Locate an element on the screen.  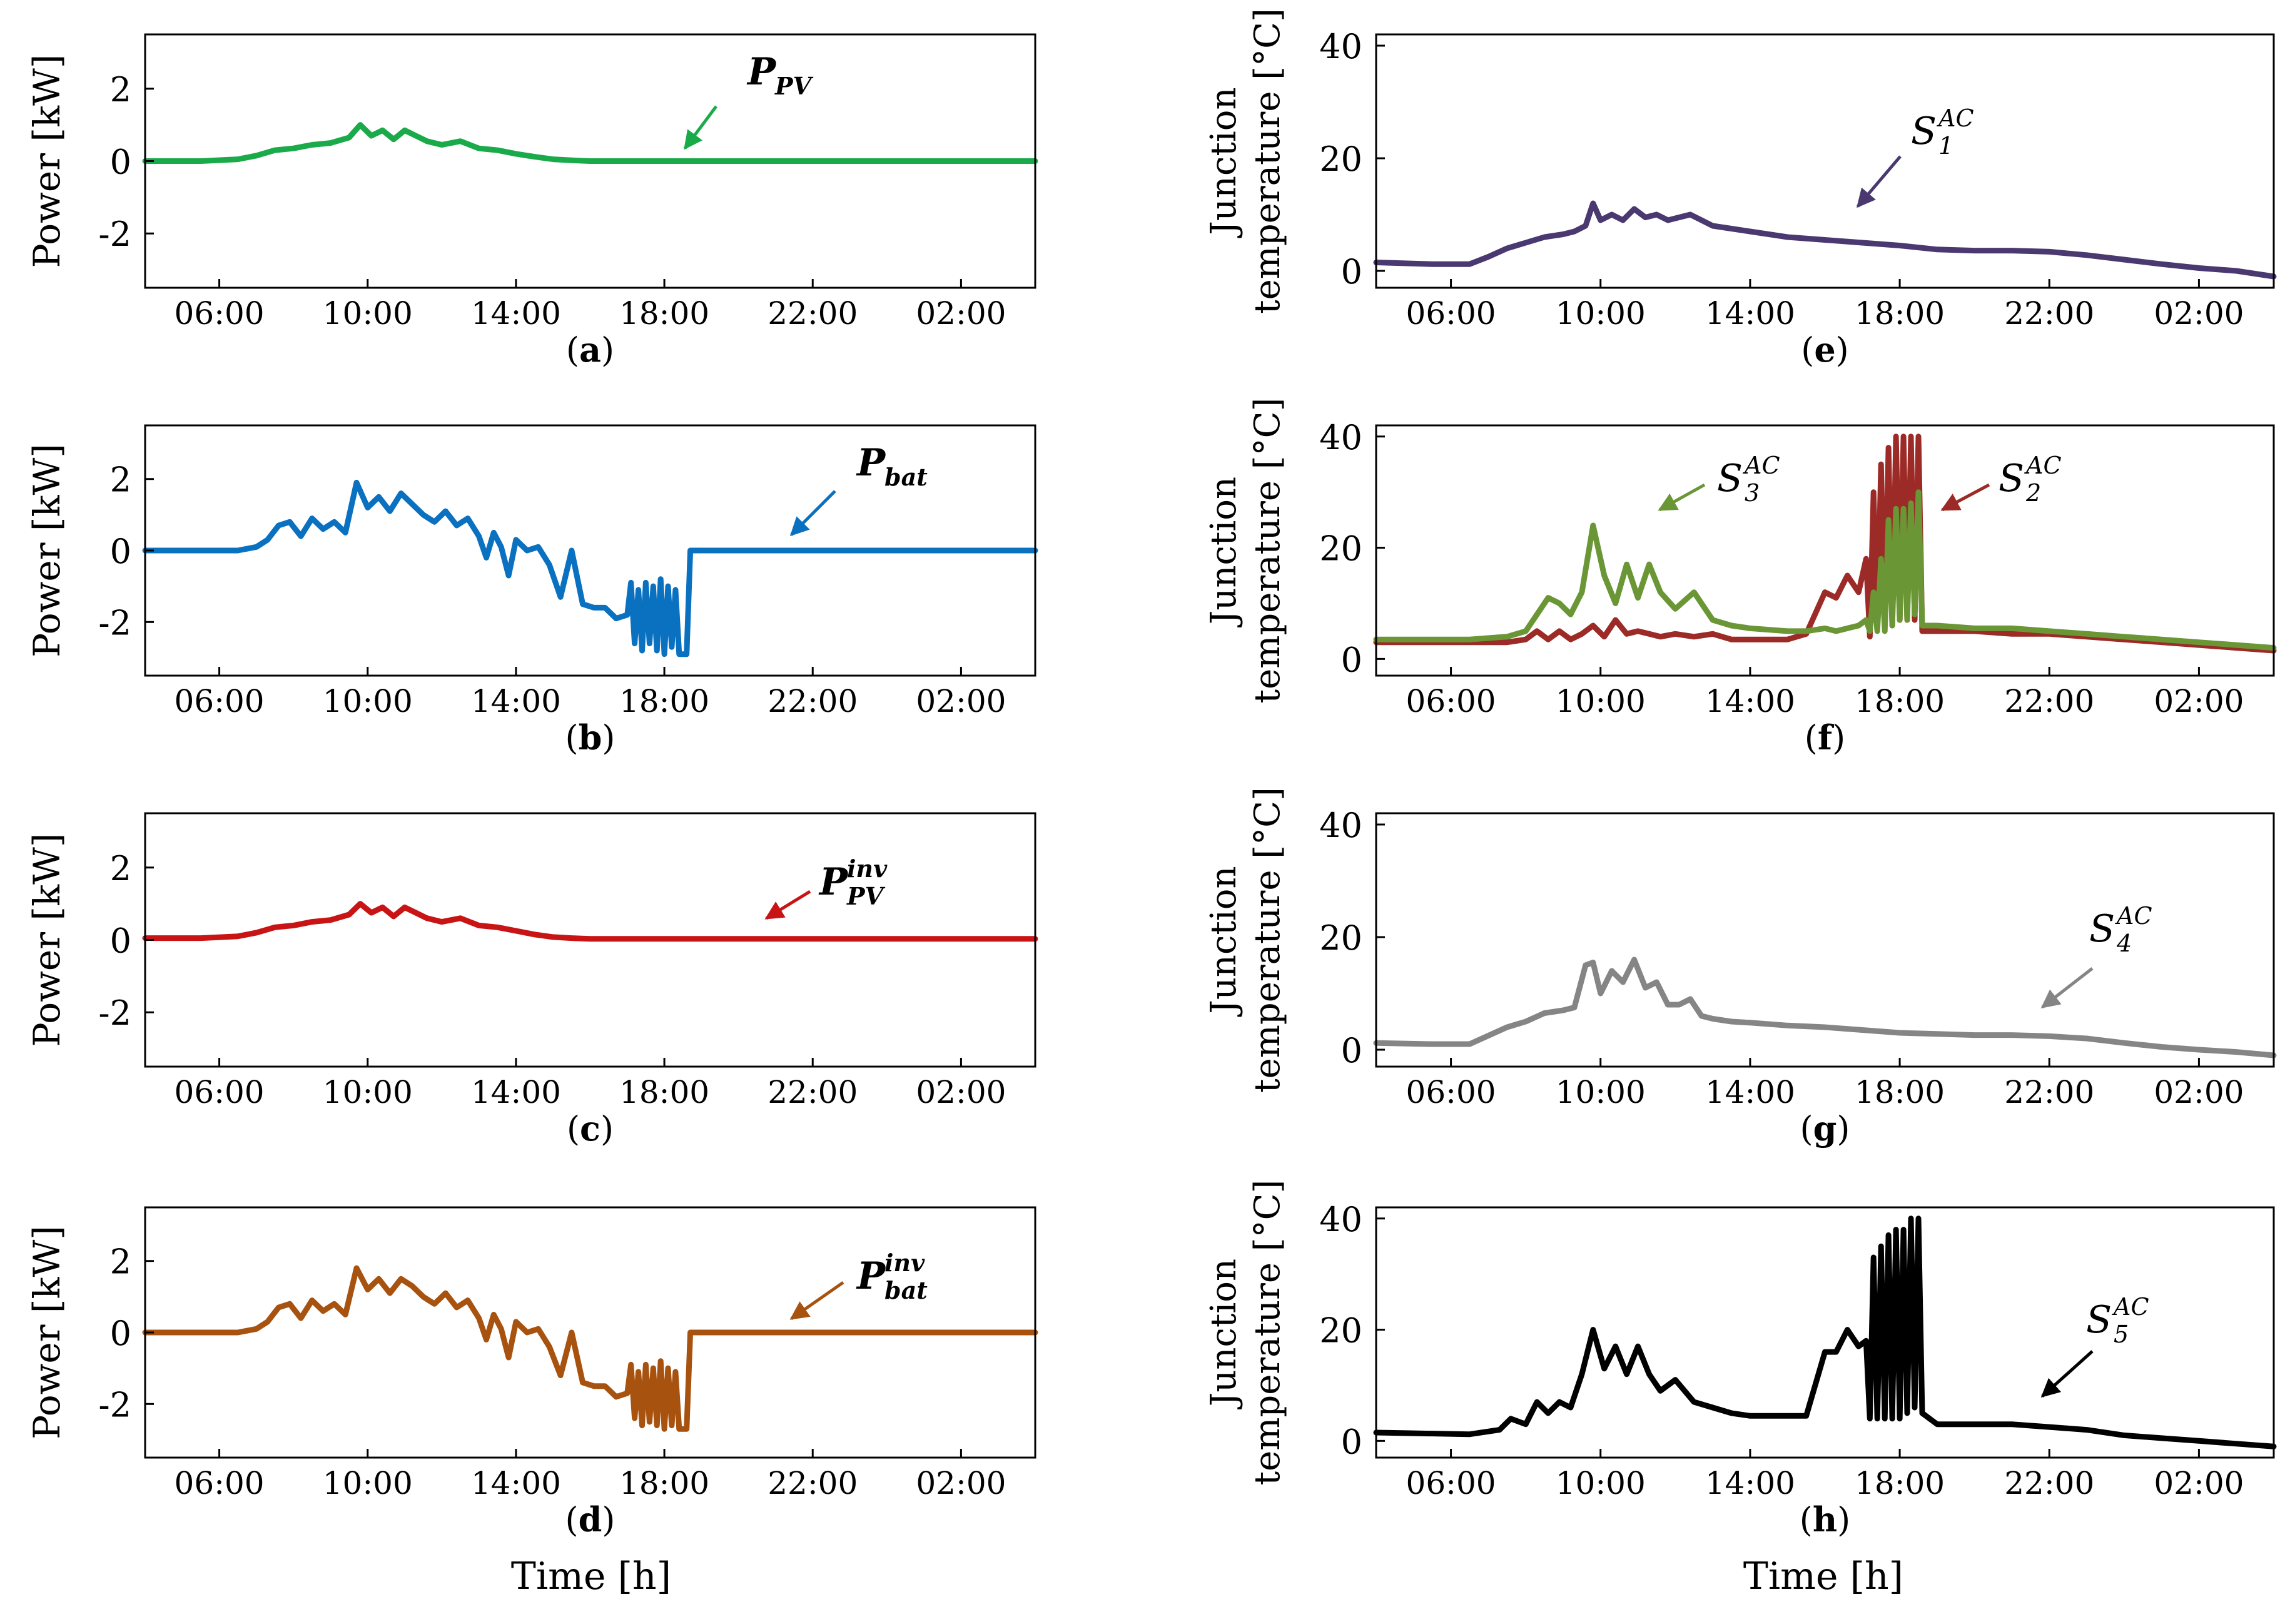
series-annotation-sup: inv is located at coordinates (904, 1263).